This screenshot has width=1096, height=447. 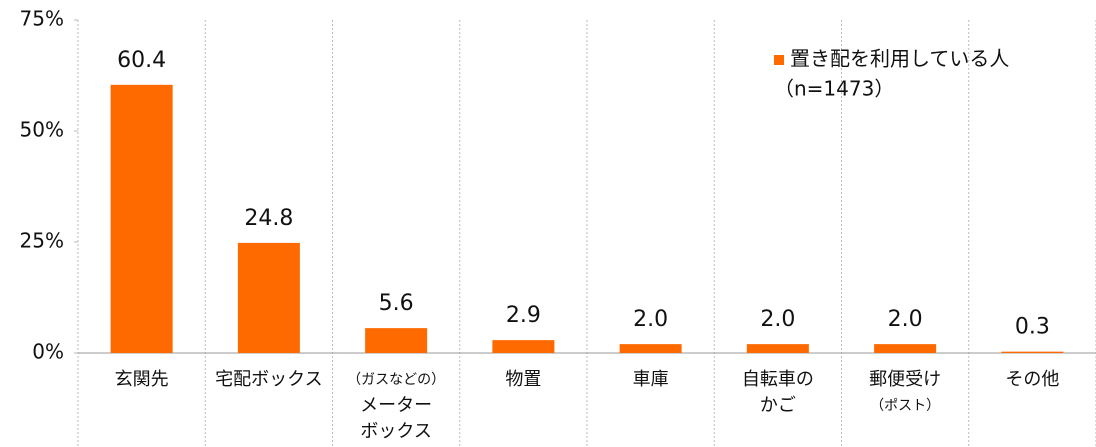 I want to click on x-tick-label: その他, so click(x=1032, y=379).